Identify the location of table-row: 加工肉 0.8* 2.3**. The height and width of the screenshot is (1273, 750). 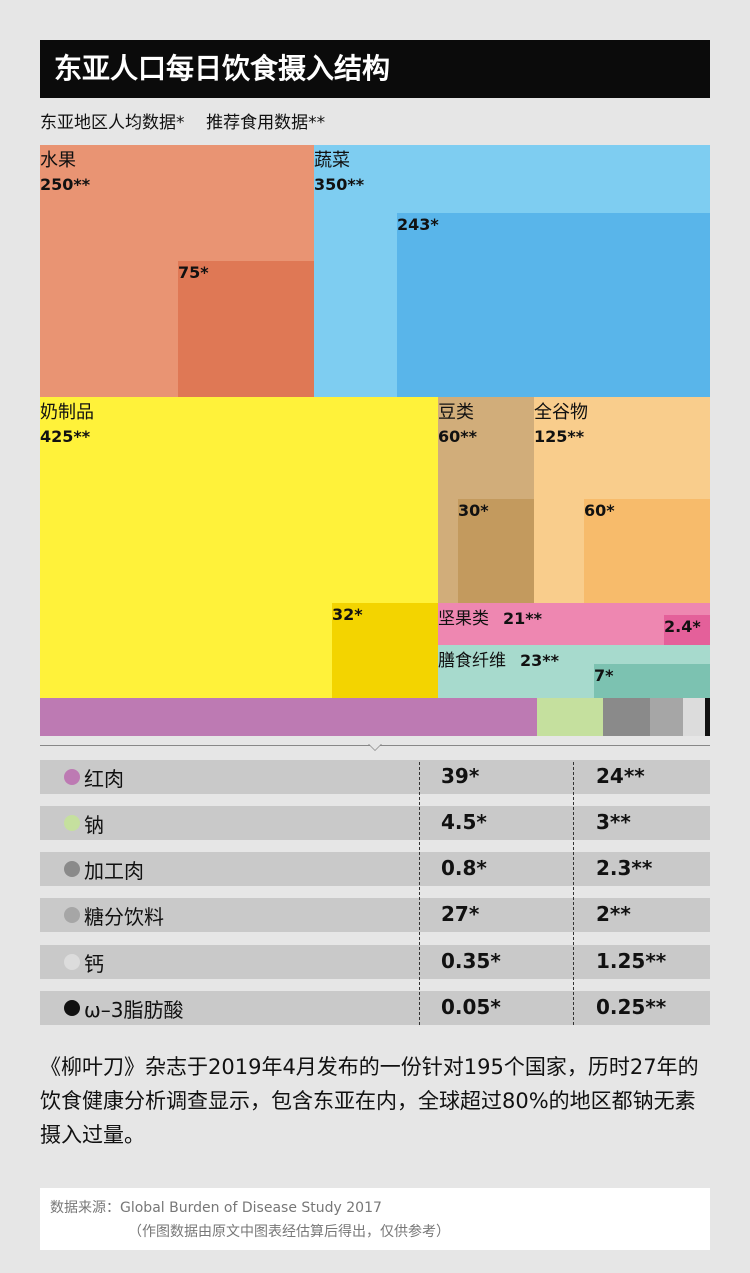
(375, 869).